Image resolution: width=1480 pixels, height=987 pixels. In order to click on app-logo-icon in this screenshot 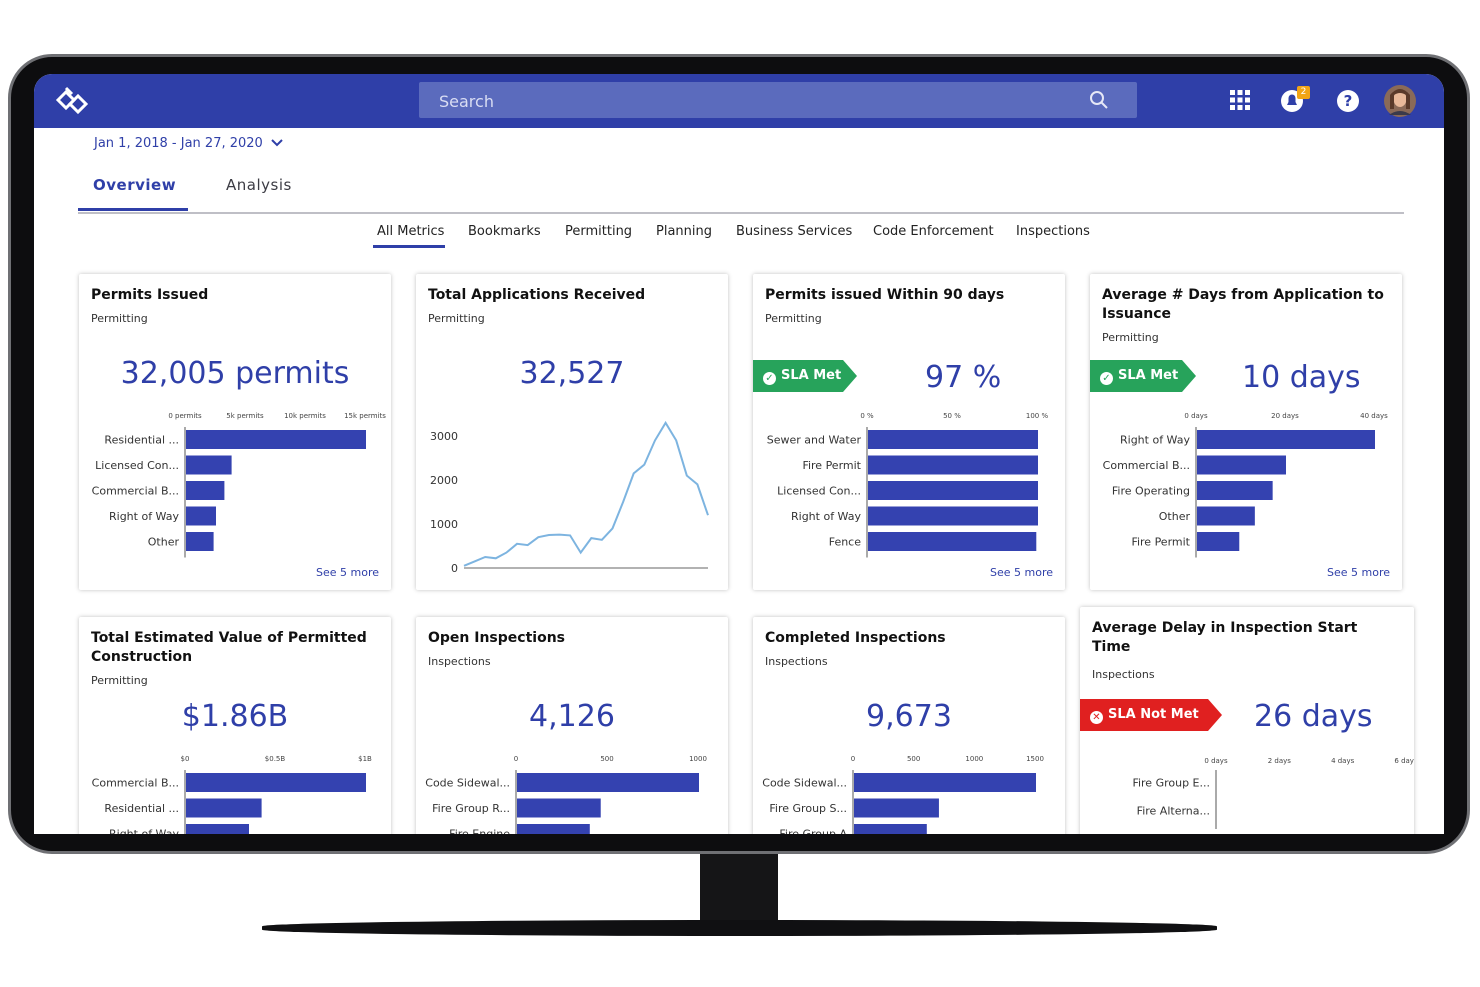, I will do `click(71, 101)`.